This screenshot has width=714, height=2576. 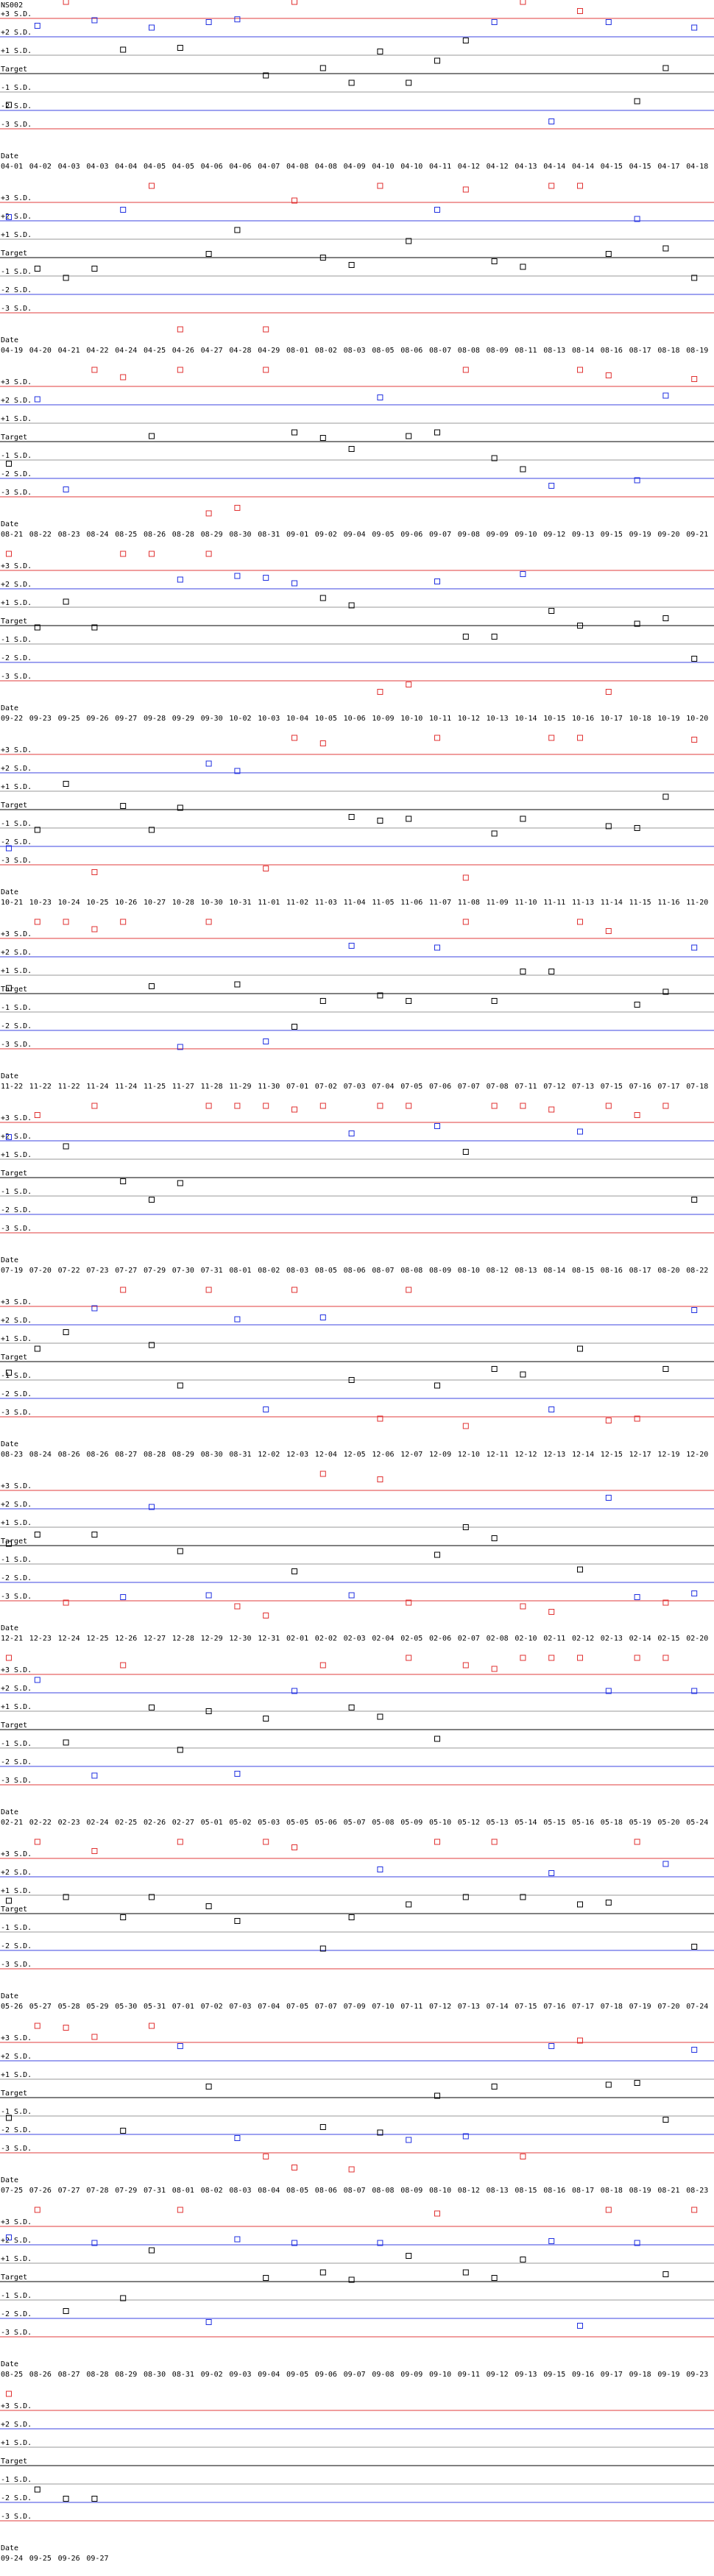 I want to click on x-tick-label: 04-08, so click(x=297, y=167).